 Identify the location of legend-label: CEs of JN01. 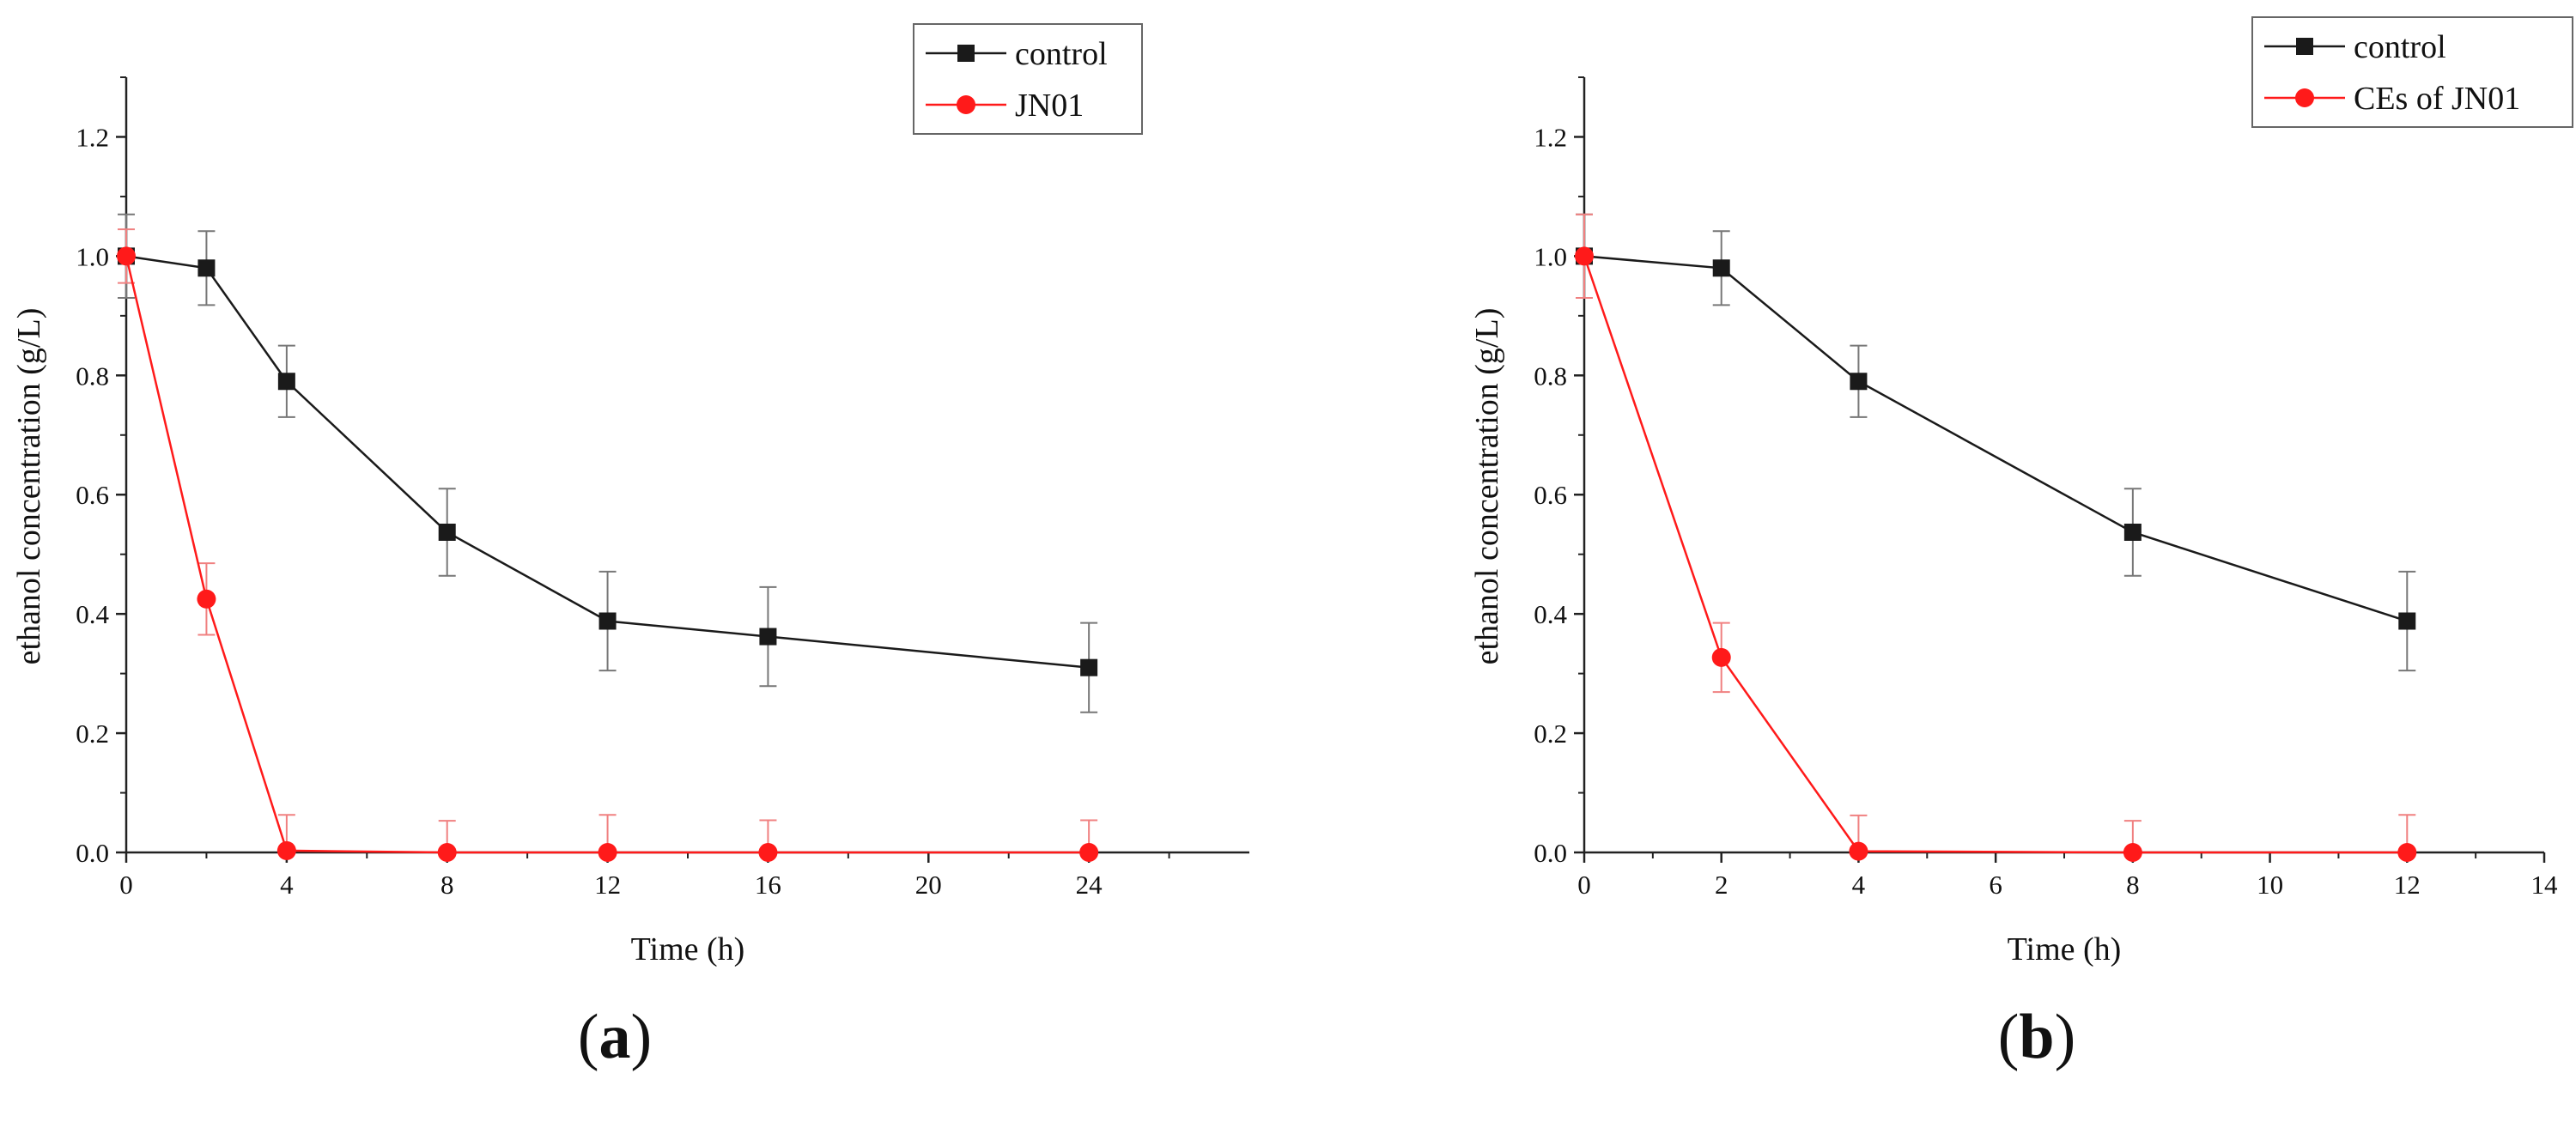
(2437, 99).